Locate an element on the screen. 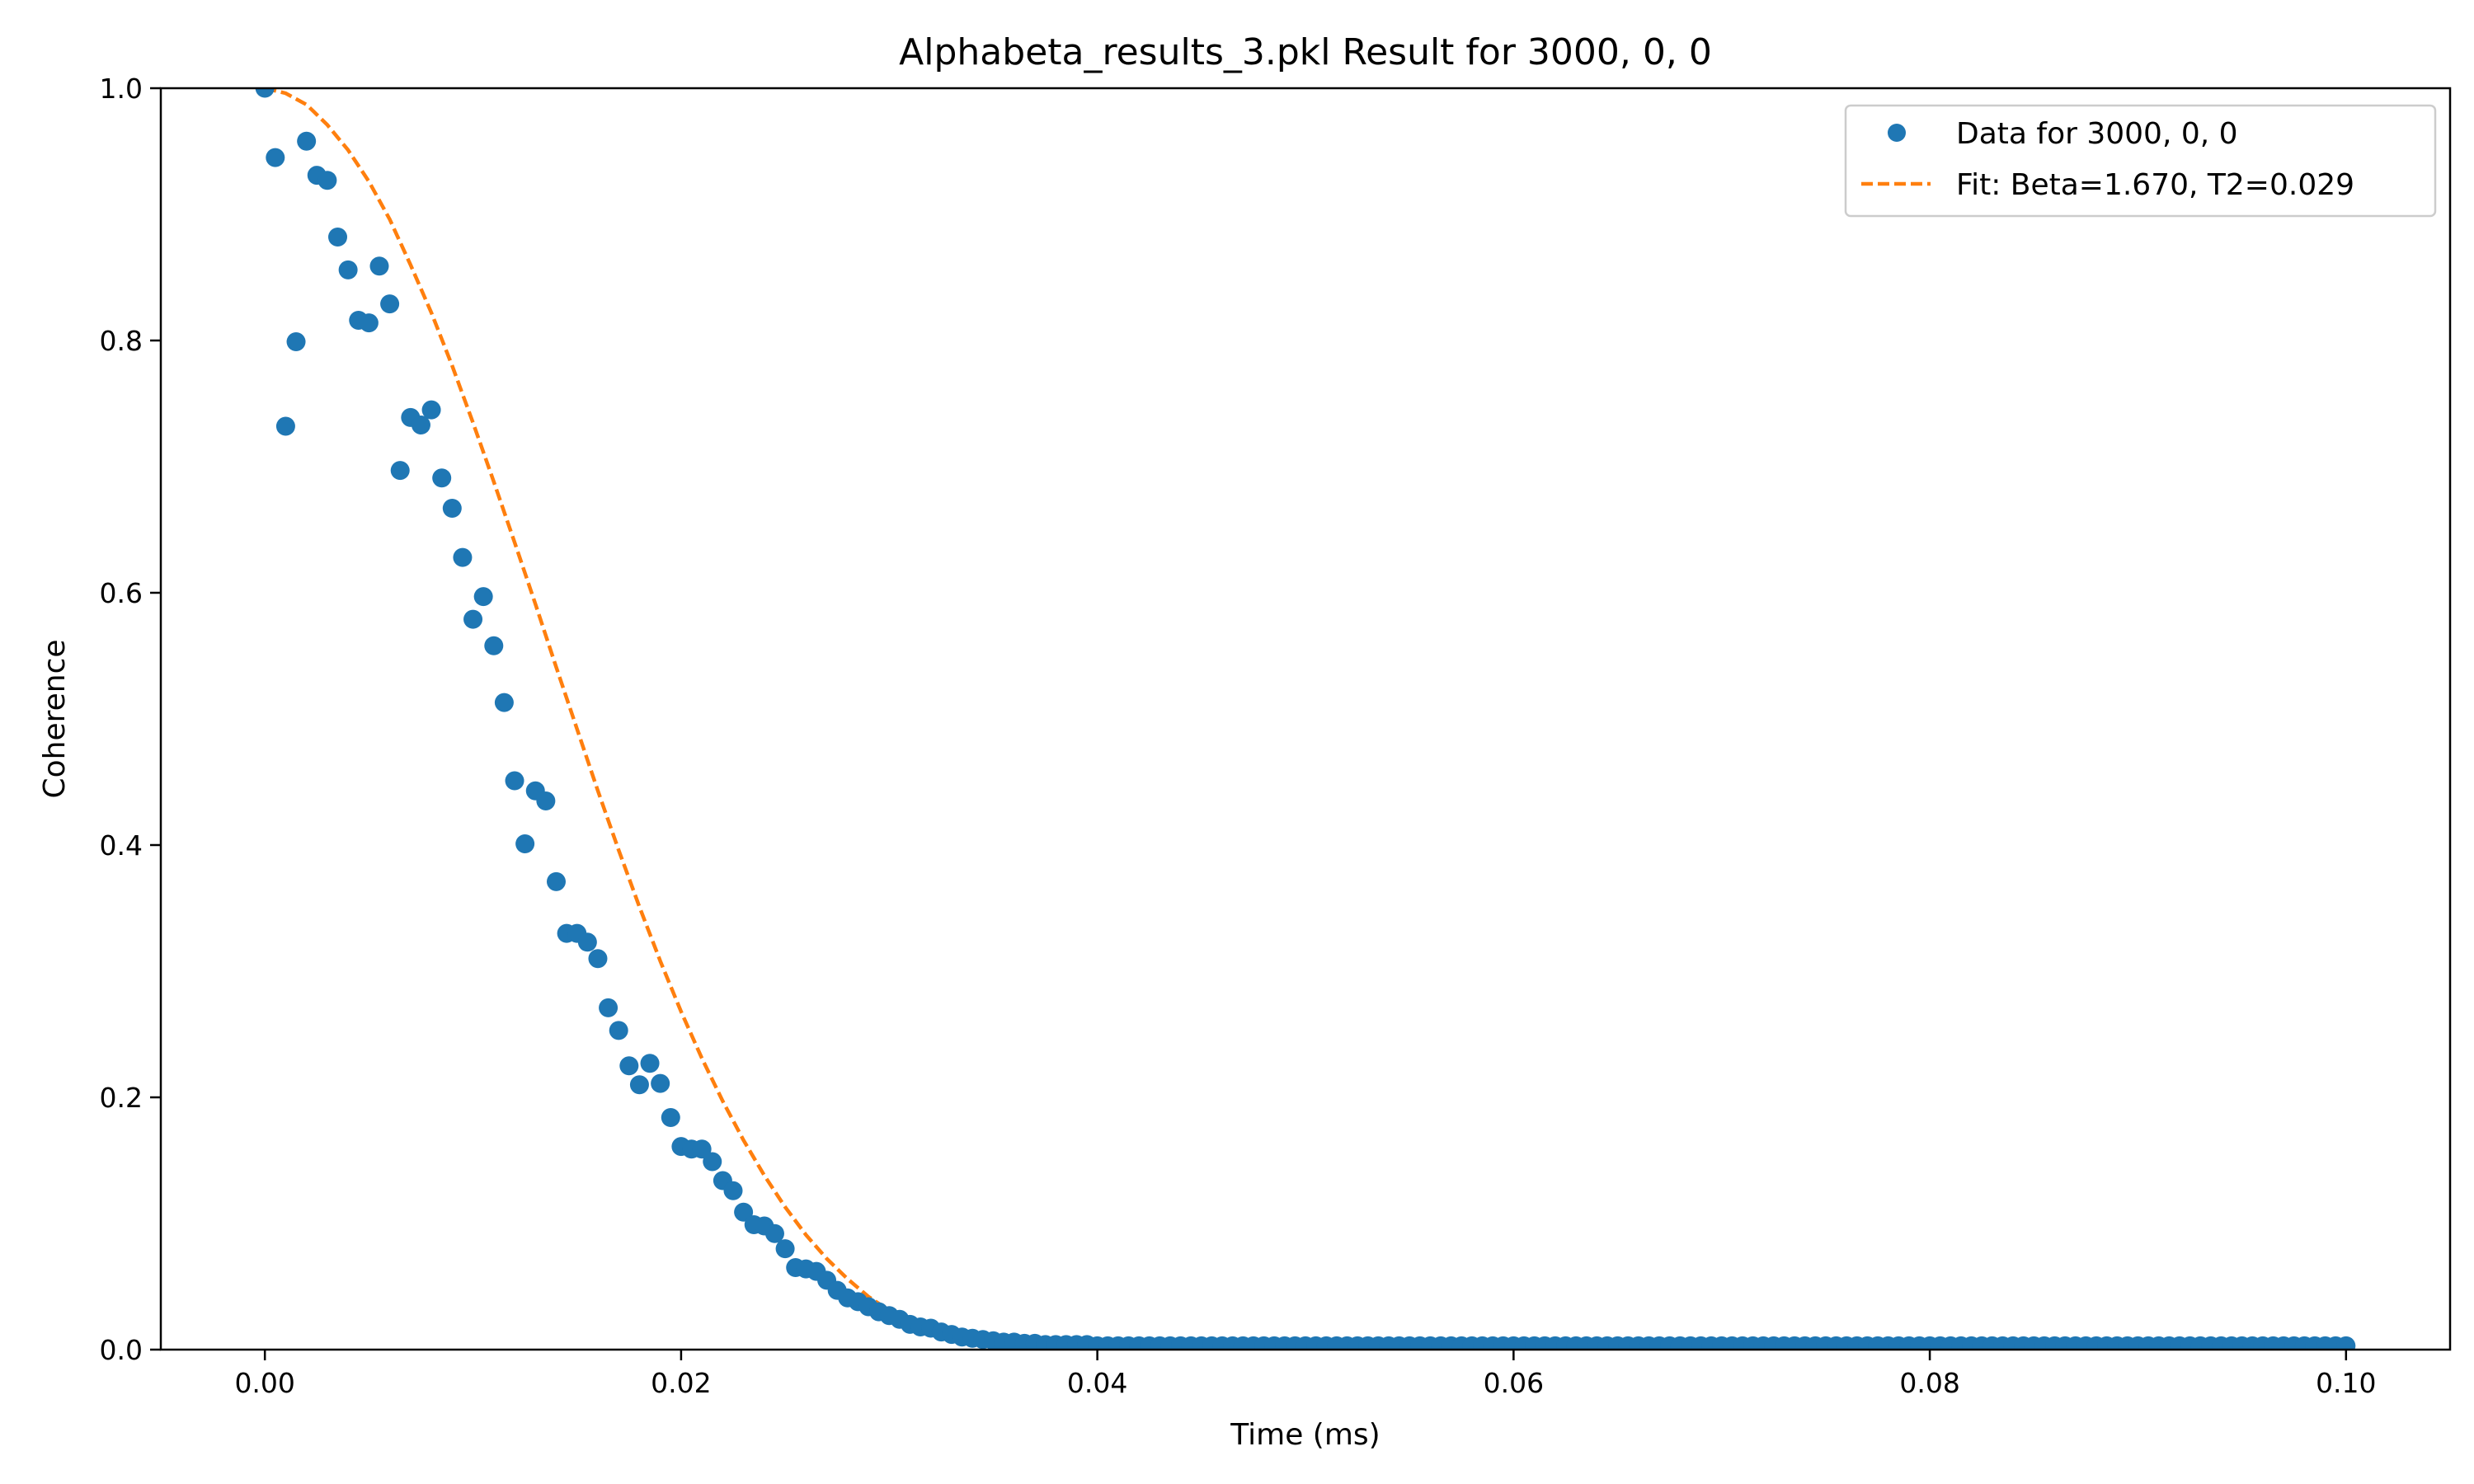  x-tick-label: 0.06 is located at coordinates (1514, 1383).